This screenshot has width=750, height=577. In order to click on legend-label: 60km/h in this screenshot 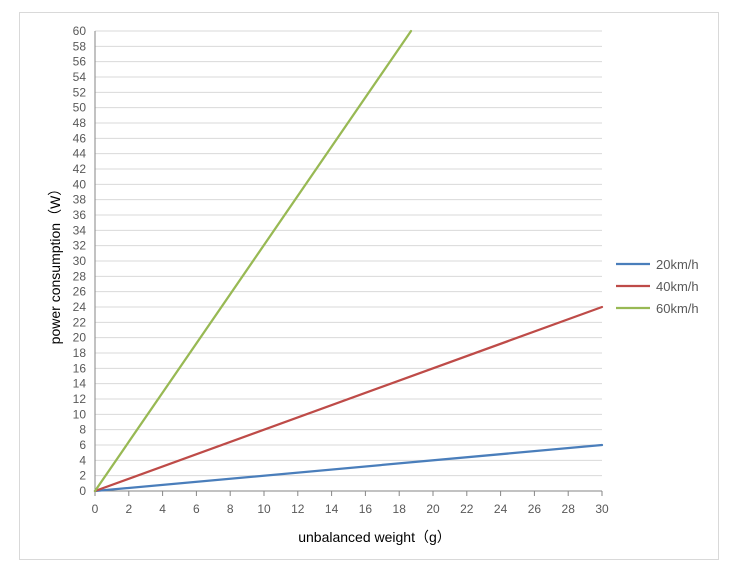, I will do `click(677, 308)`.